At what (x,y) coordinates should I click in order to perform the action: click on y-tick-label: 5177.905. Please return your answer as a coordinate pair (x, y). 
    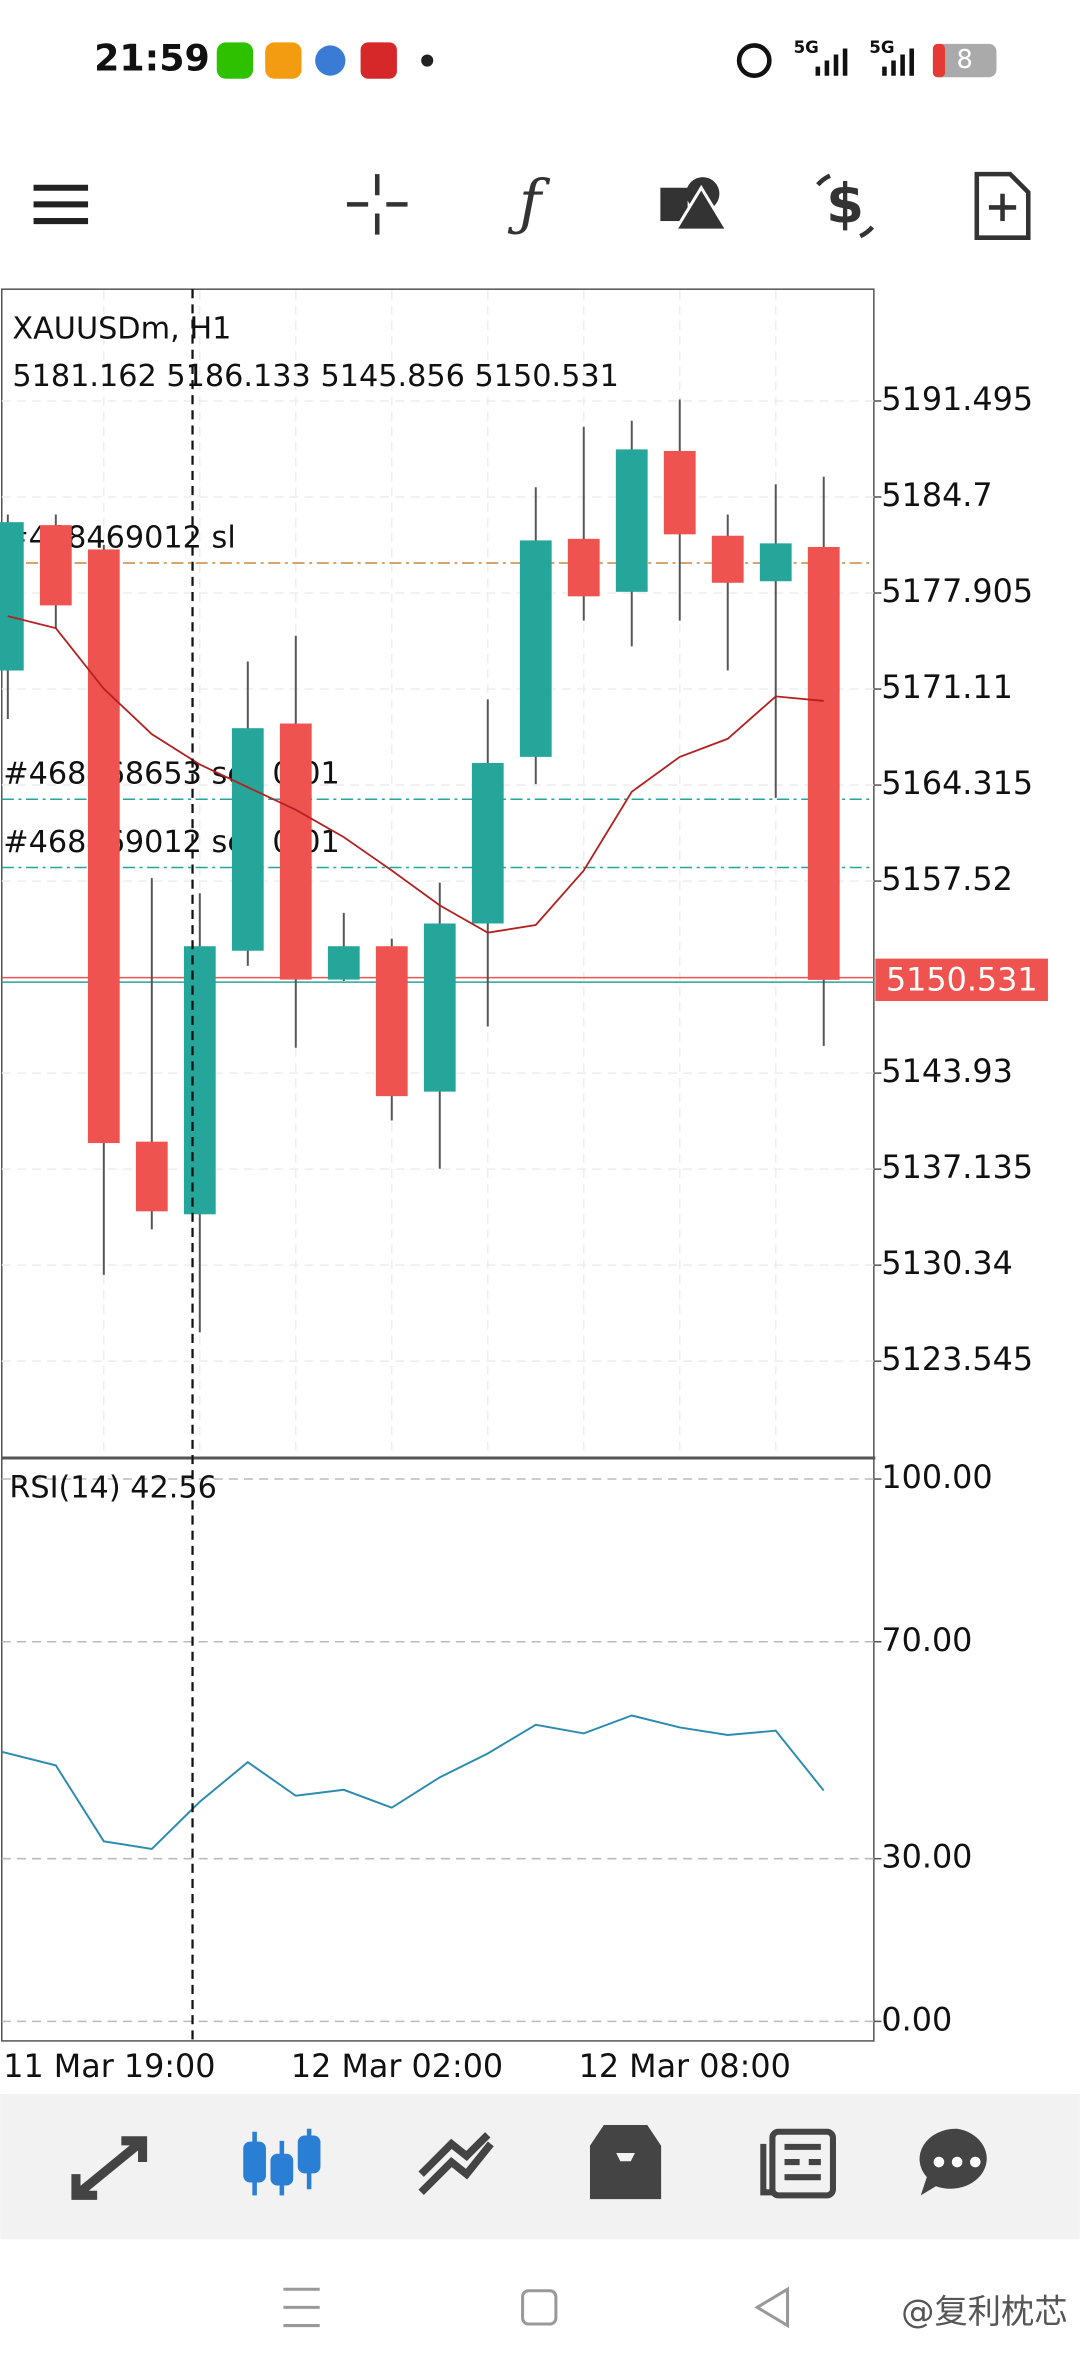
    Looking at the image, I should click on (957, 591).